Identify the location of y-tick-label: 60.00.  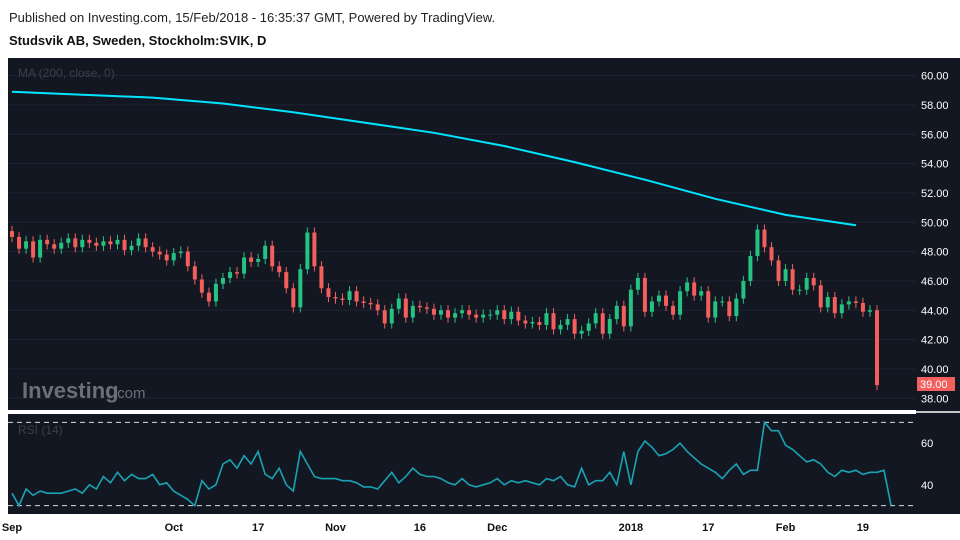
(935, 77).